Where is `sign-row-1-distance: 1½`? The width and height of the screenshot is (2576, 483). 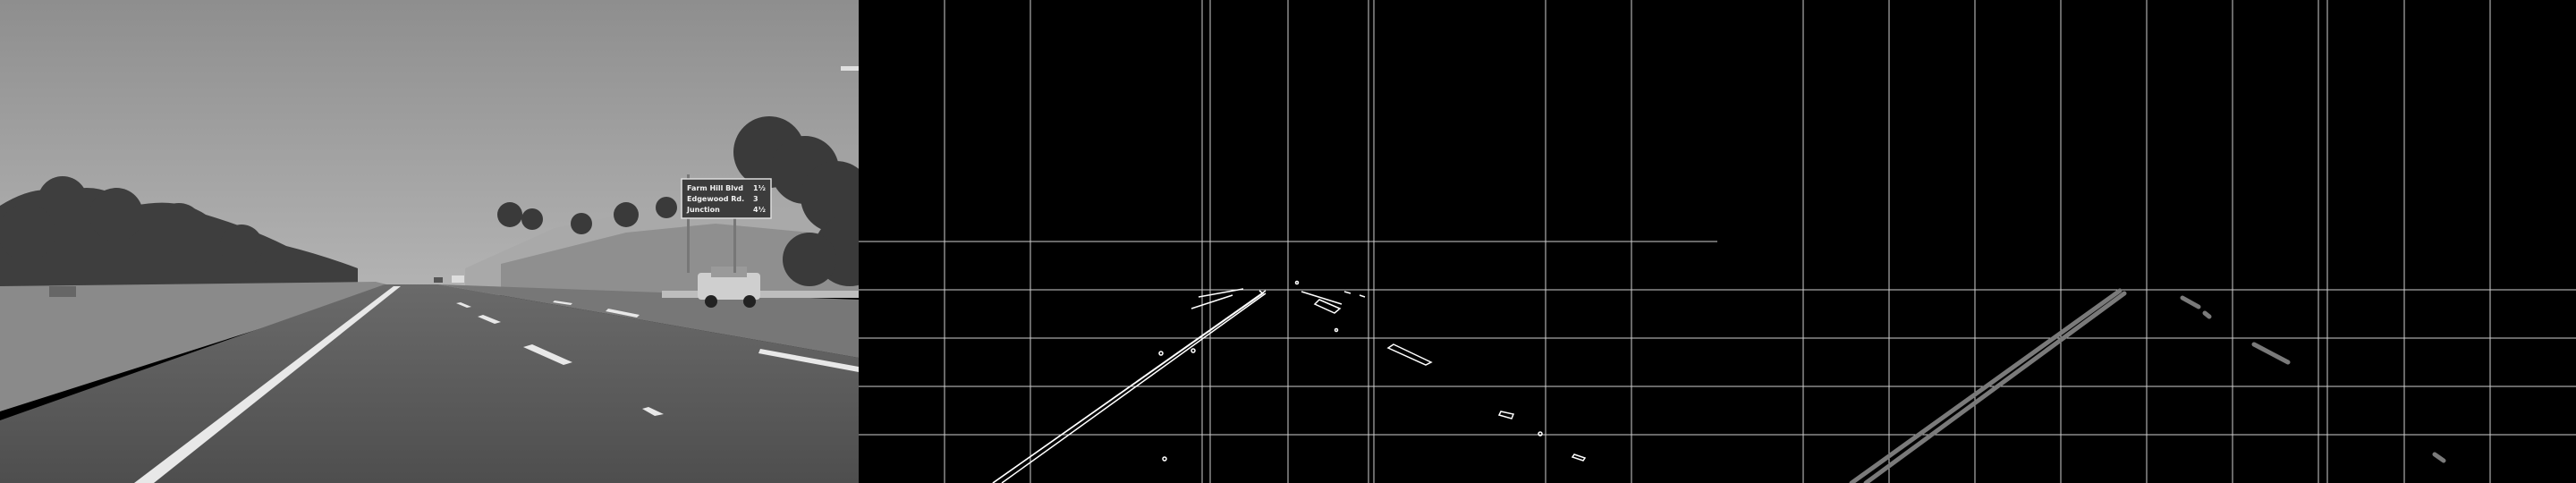
sign-row-1-distance: 1½ is located at coordinates (759, 187).